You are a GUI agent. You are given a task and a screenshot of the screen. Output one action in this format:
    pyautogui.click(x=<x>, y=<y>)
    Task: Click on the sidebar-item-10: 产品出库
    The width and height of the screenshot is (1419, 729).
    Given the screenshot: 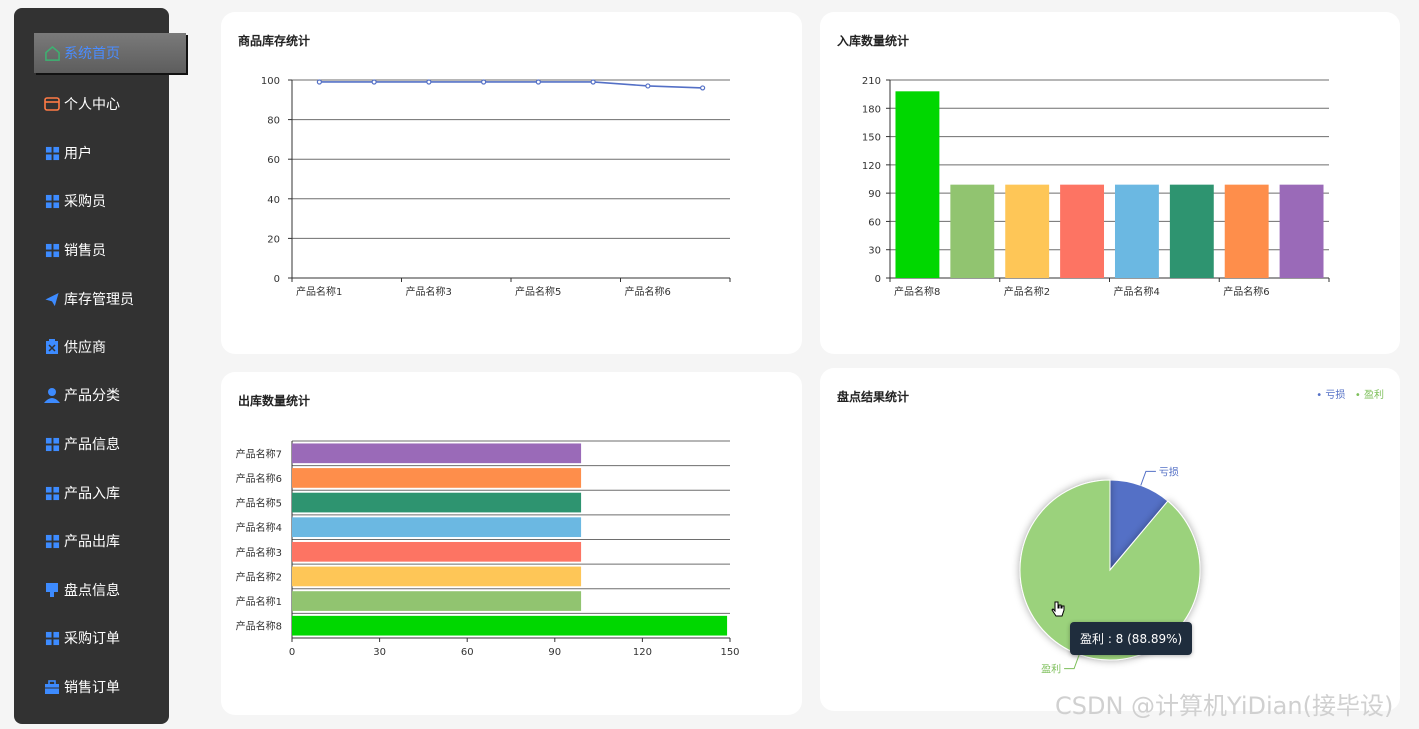 What is the action you would take?
    pyautogui.click(x=91, y=541)
    